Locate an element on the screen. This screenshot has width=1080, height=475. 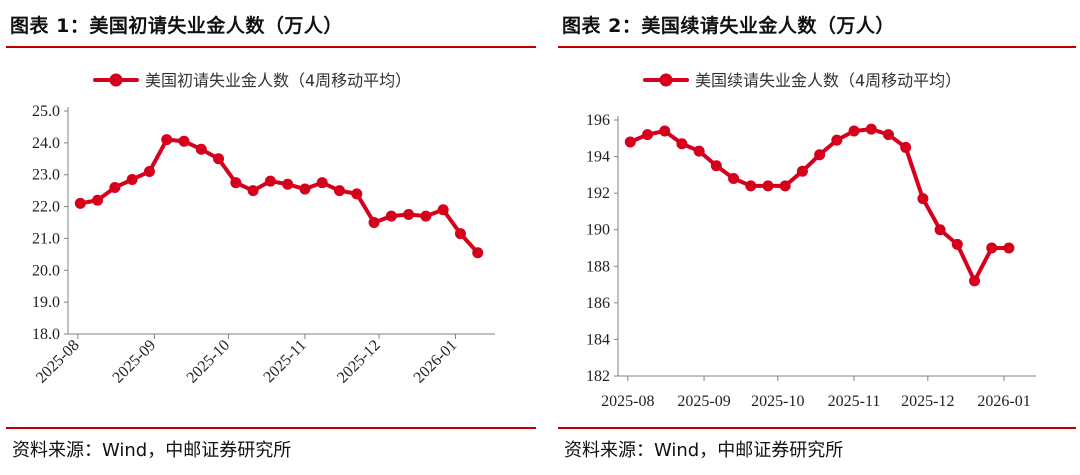
y-tick-label: 21.0 is located at coordinates (46, 238).